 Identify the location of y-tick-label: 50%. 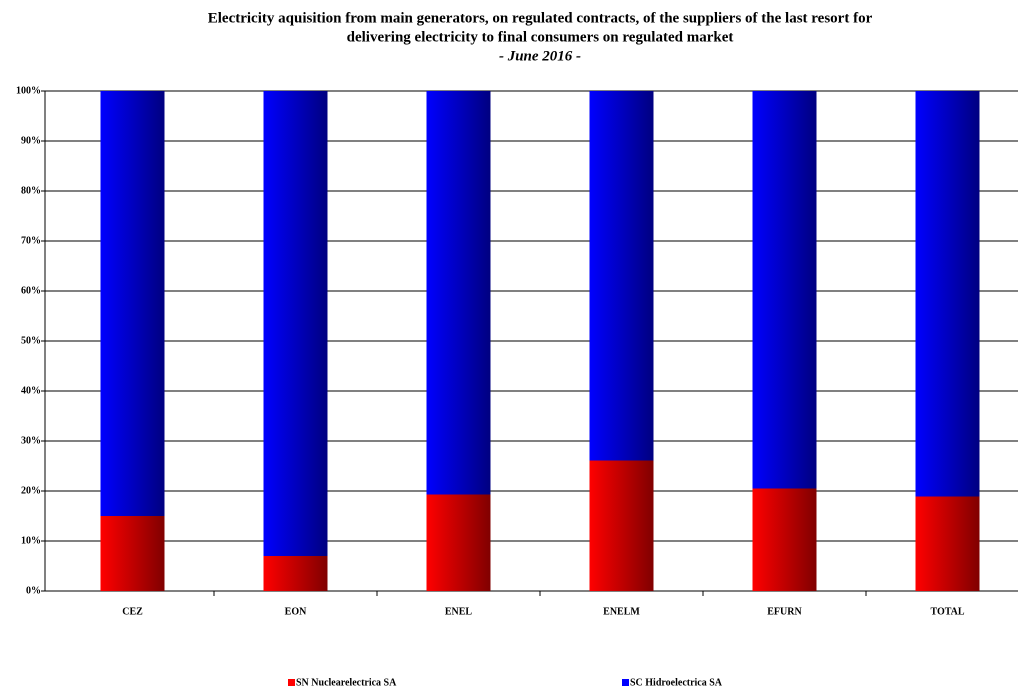
(31, 340).